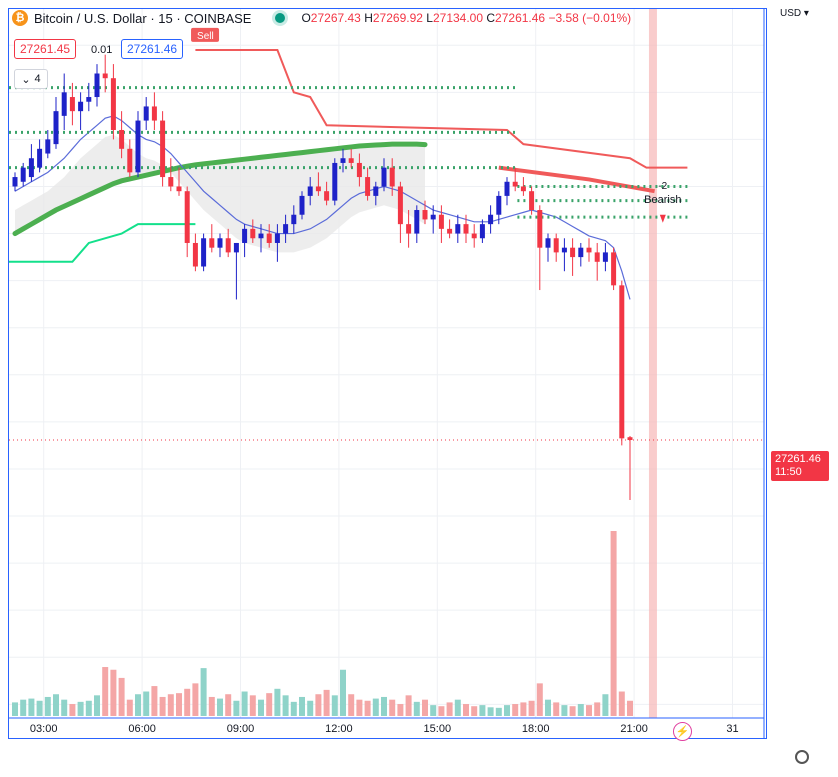 This screenshot has width=838, height=777. Describe the element at coordinates (682, 731) in the screenshot. I see `lightning-icon: ⚡` at that location.